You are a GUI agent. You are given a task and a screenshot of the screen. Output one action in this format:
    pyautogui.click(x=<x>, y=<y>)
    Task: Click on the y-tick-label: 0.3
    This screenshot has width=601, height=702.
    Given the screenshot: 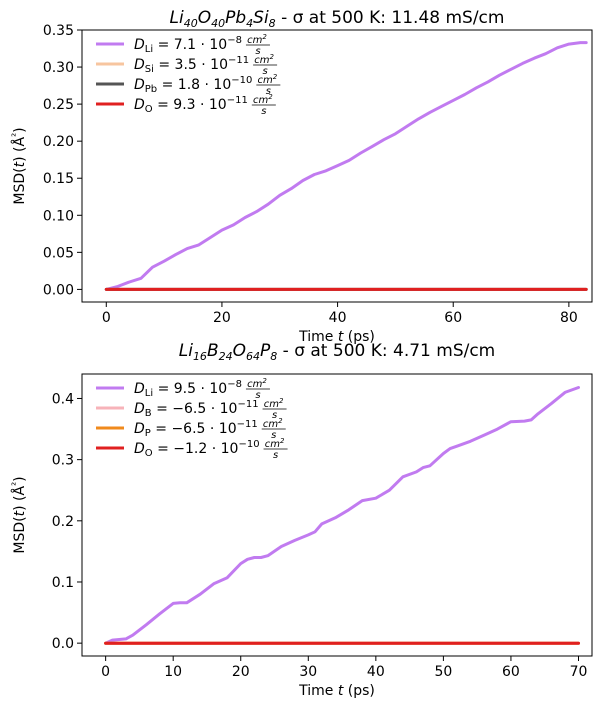 What is the action you would take?
    pyautogui.click(x=63, y=461)
    